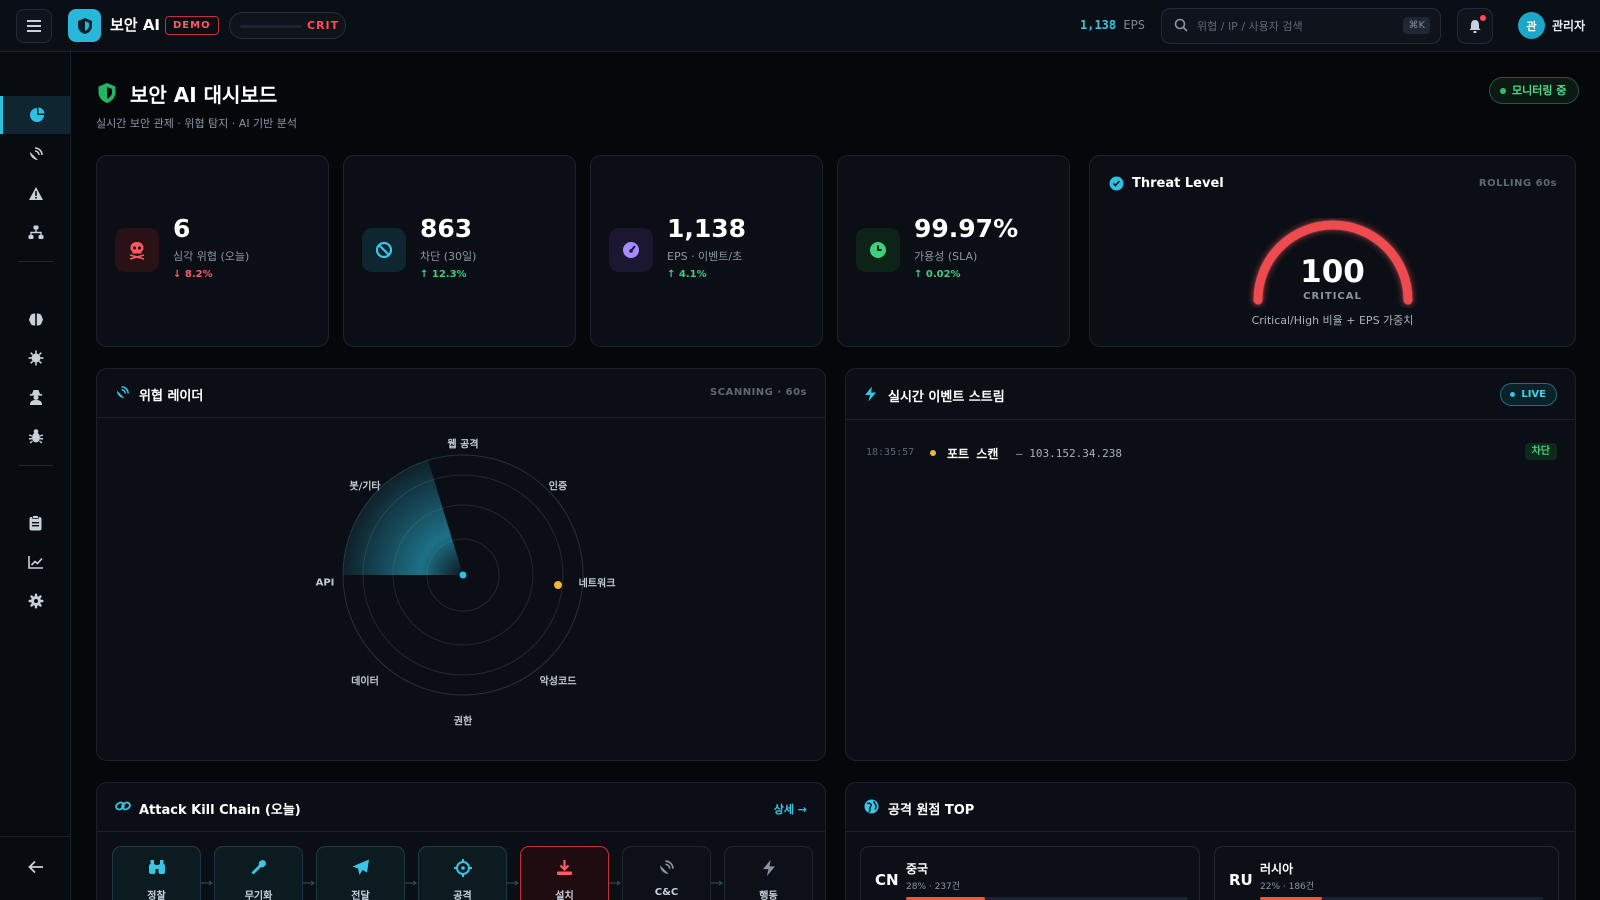 The height and width of the screenshot is (900, 1600). Describe the element at coordinates (35, 232) in the screenshot. I see `sidebar-item-network` at that location.